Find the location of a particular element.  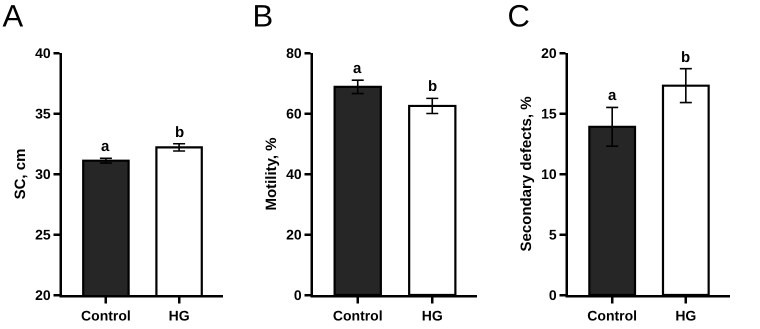

y-tick-label: 35 is located at coordinates (43, 113).